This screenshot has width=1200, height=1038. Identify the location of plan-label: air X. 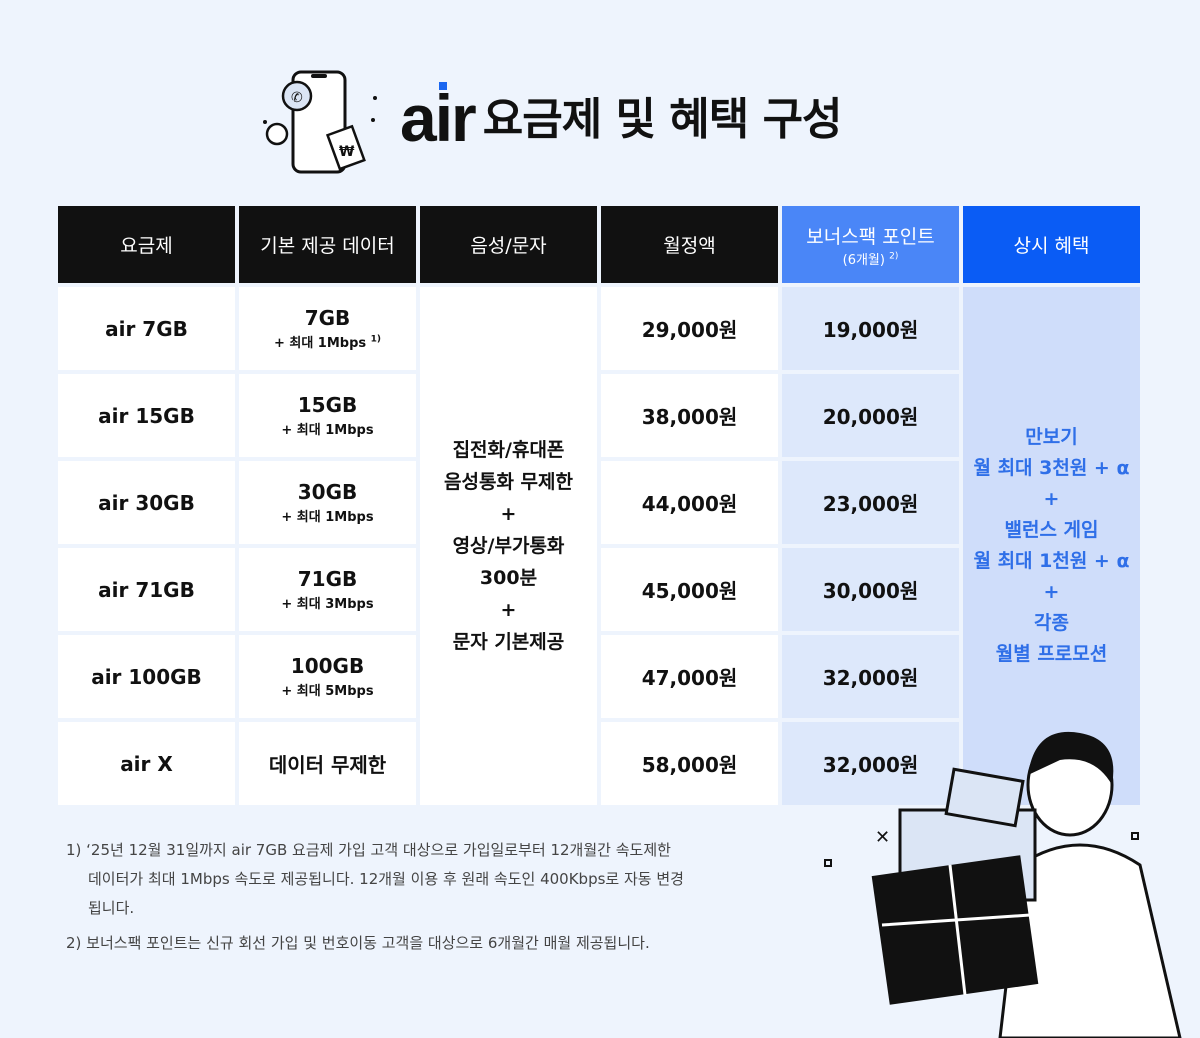
(146, 763).